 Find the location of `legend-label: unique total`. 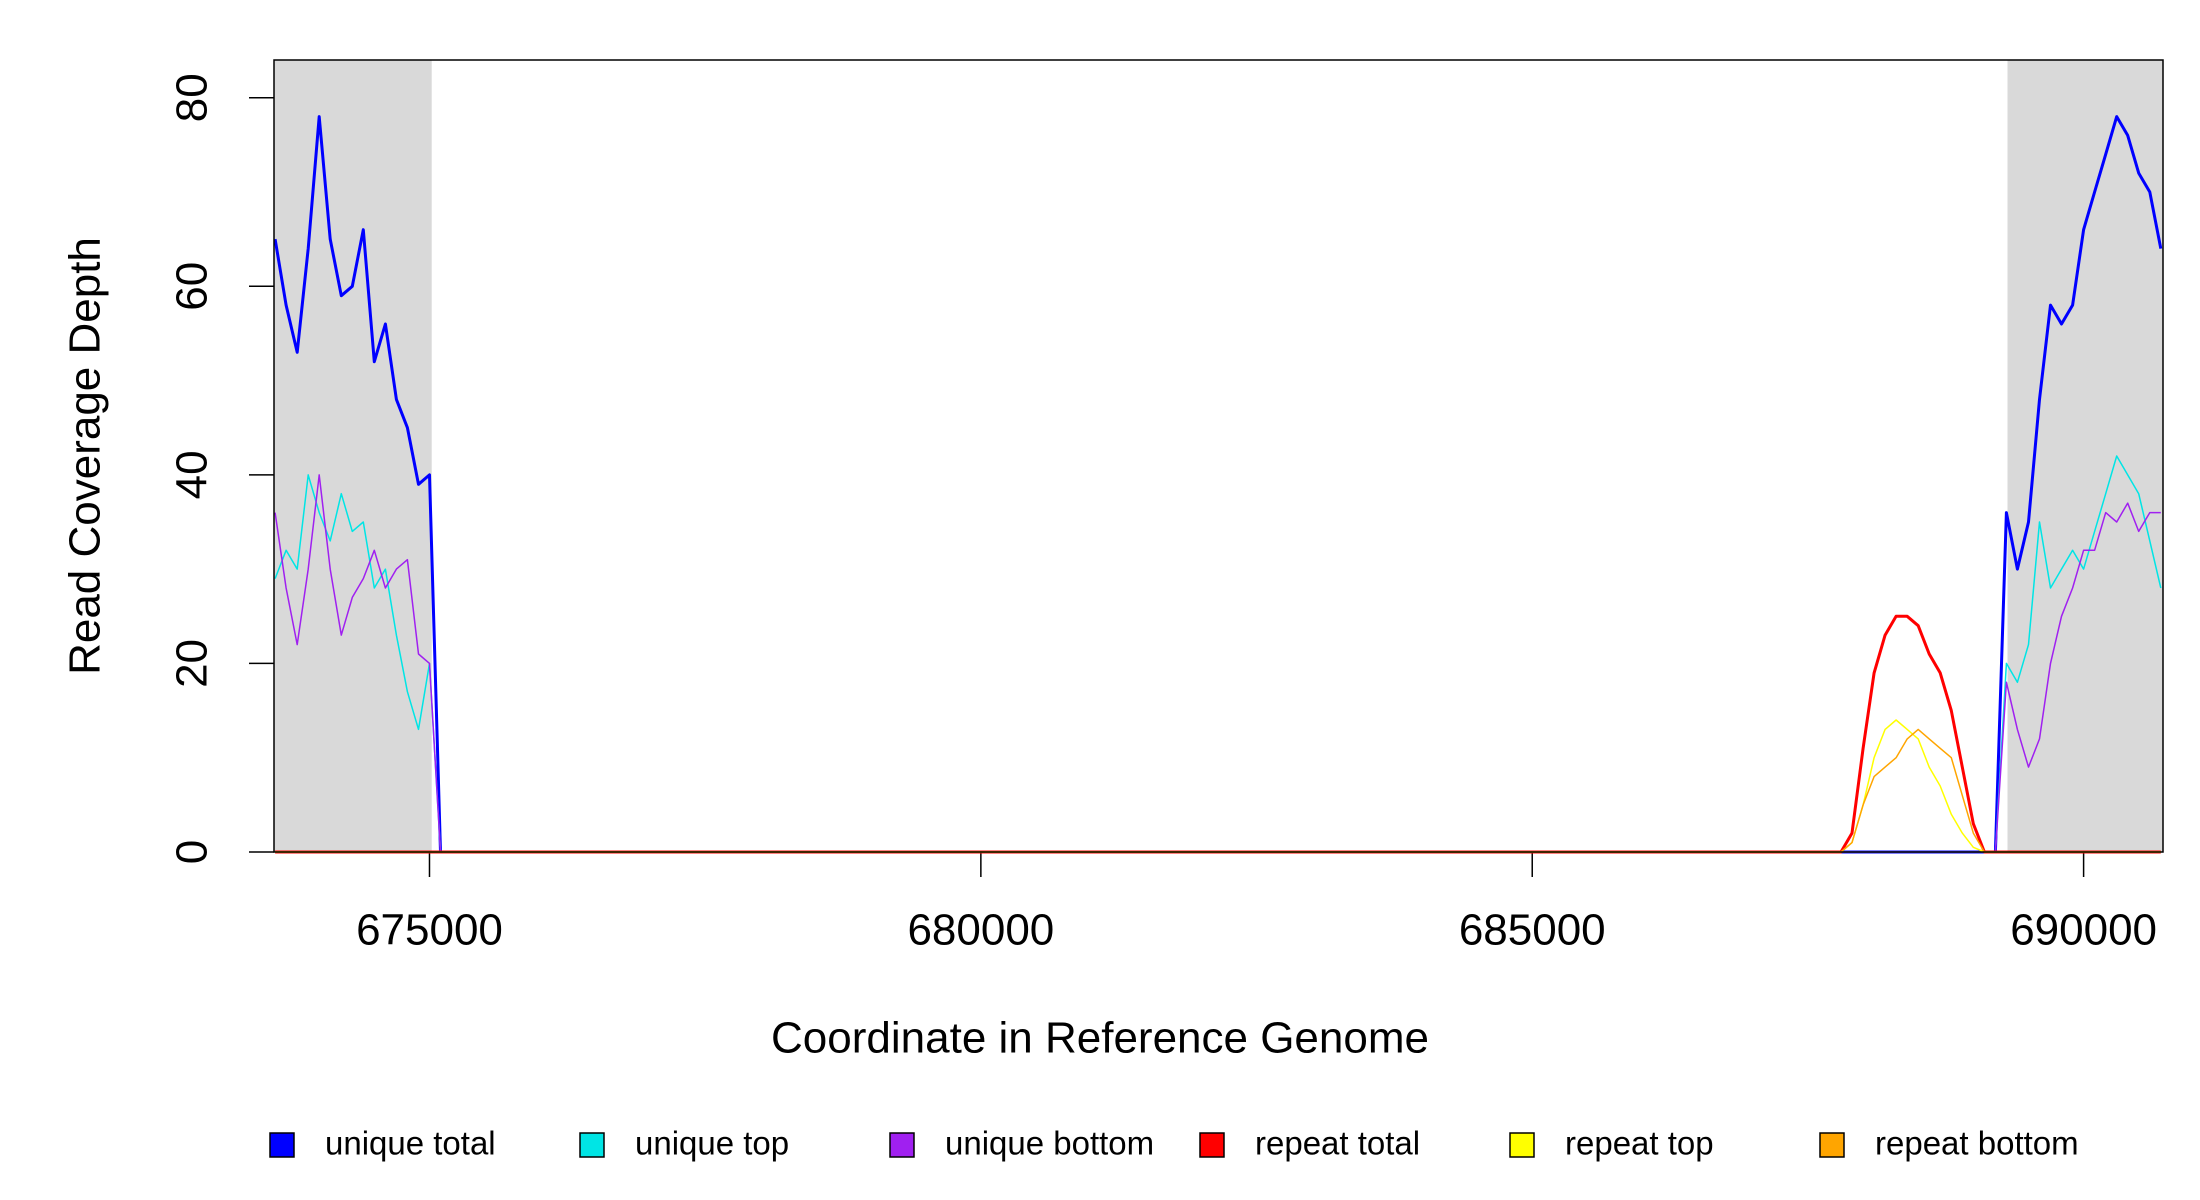

legend-label: unique total is located at coordinates (410, 1143).